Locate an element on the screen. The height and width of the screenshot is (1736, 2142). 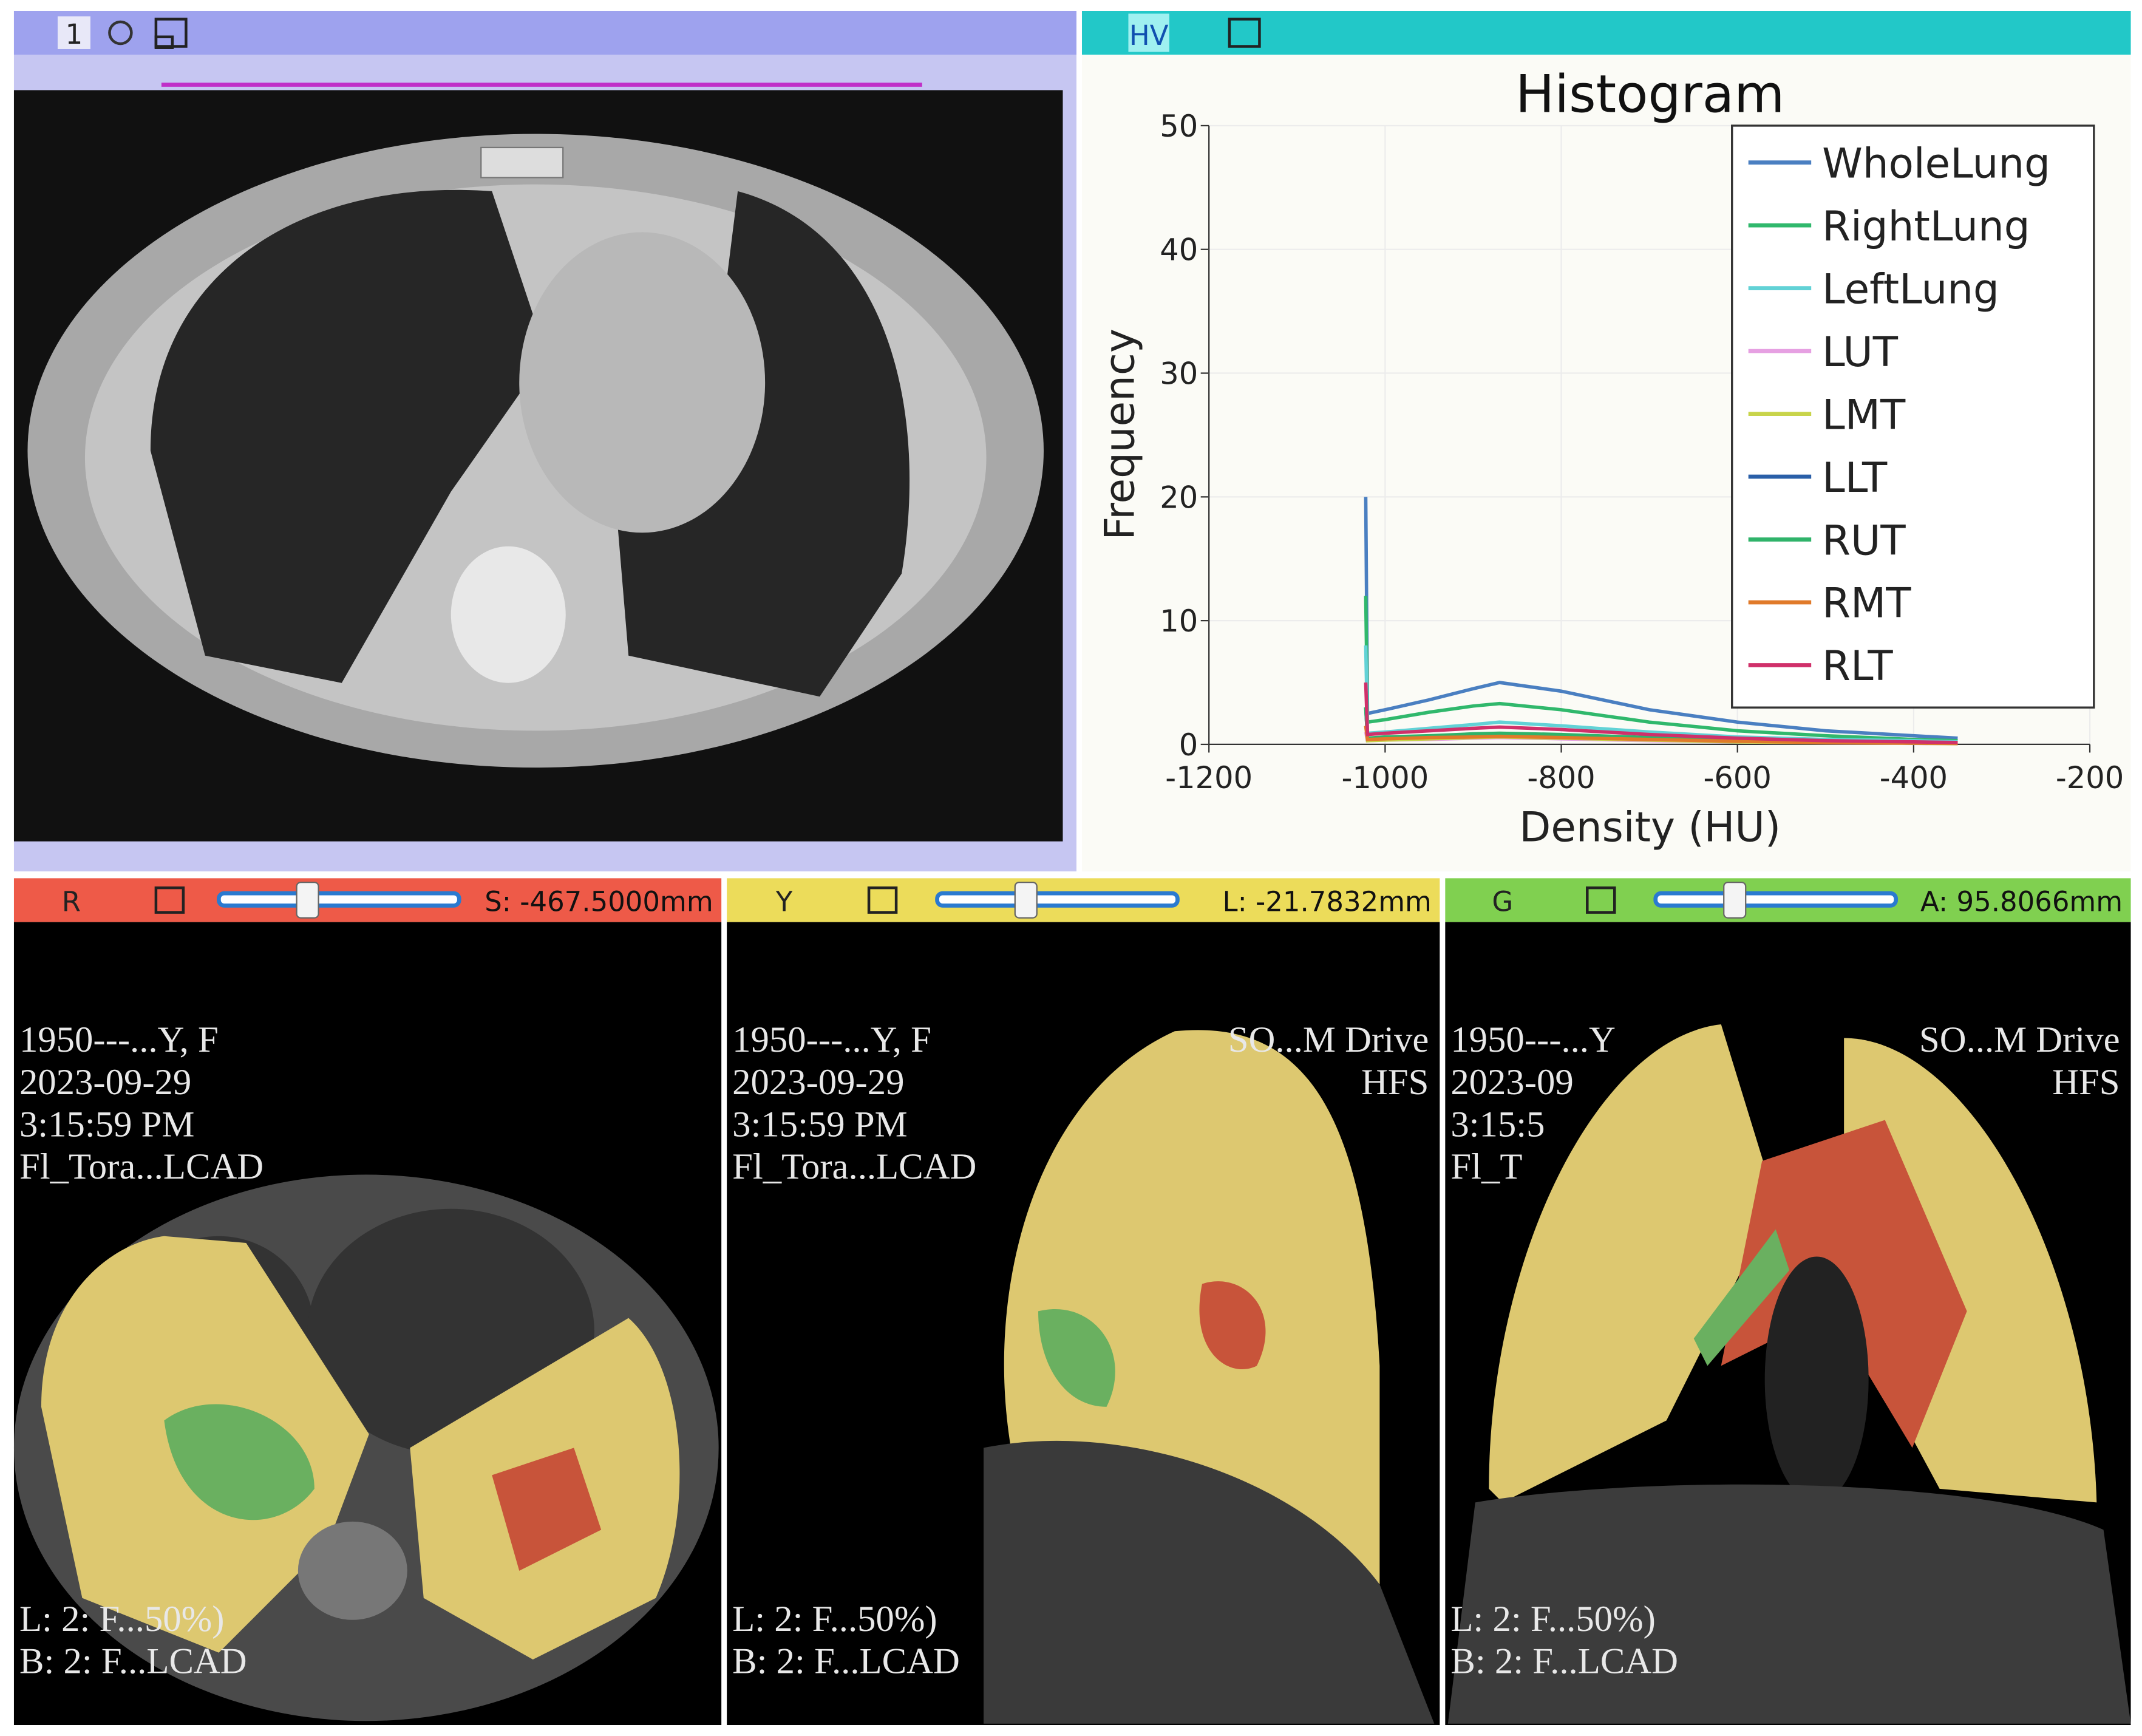
legend-label: WholeLung is located at coordinates (1936, 163).